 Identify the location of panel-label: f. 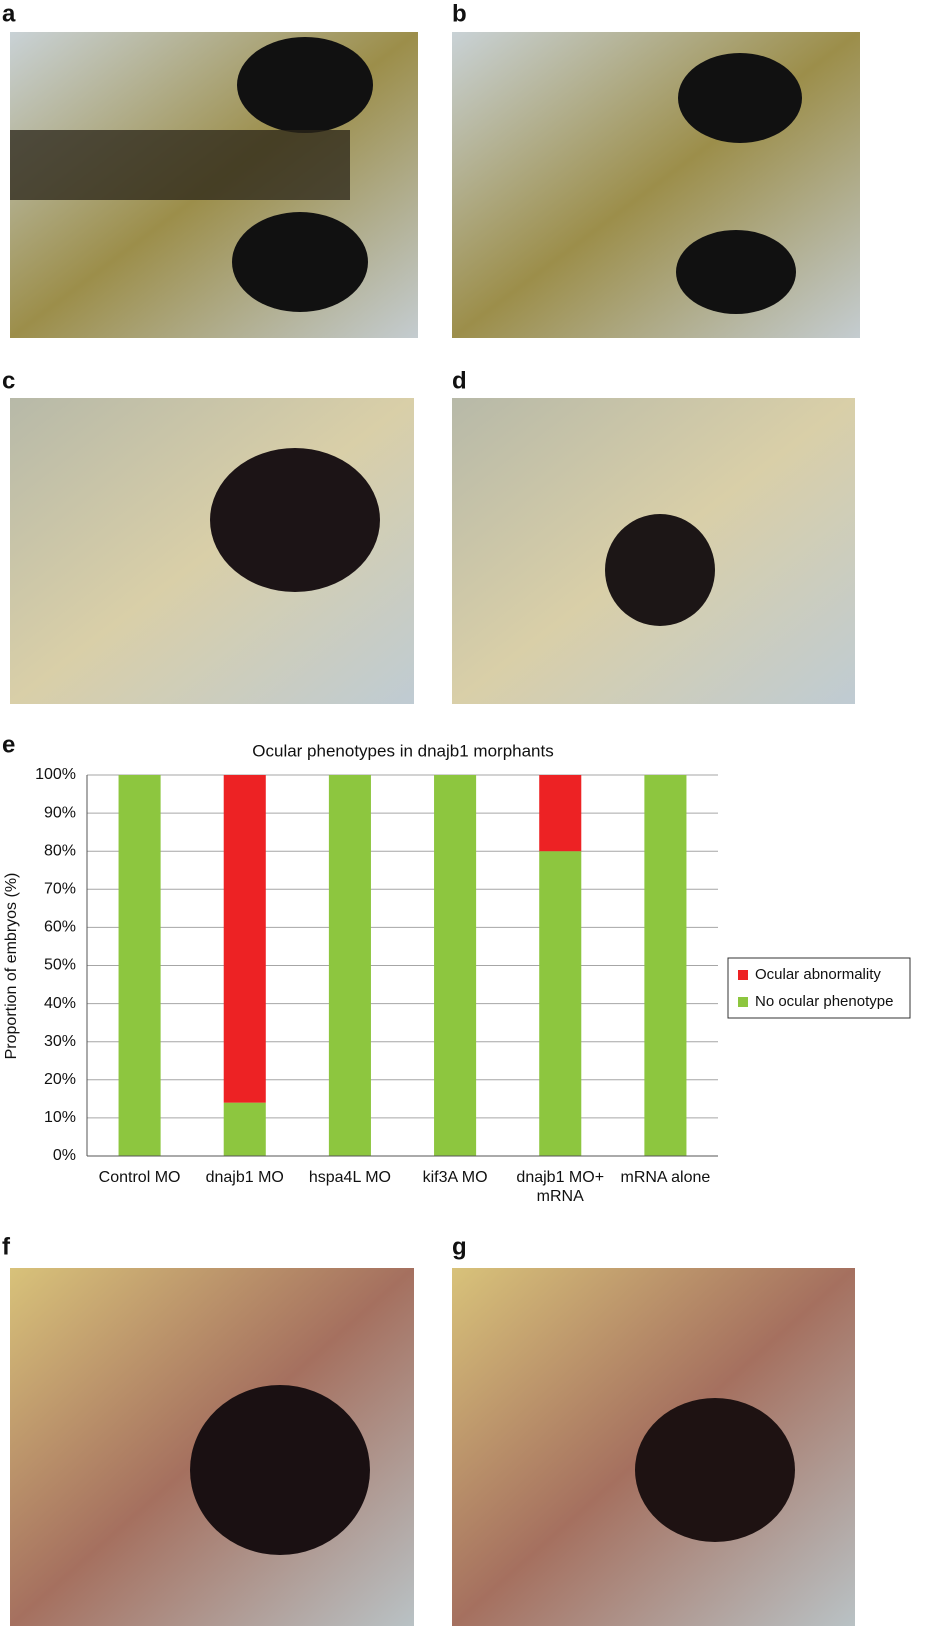
(6, 1246).